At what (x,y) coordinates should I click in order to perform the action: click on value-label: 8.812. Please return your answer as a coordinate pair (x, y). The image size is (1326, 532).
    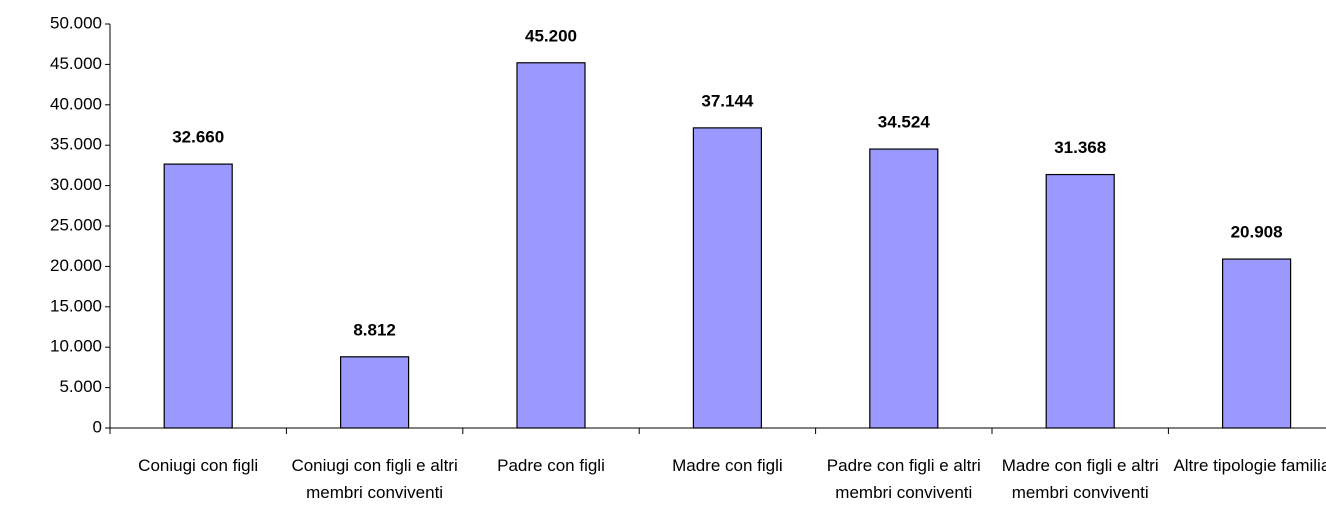
    Looking at the image, I should click on (374, 329).